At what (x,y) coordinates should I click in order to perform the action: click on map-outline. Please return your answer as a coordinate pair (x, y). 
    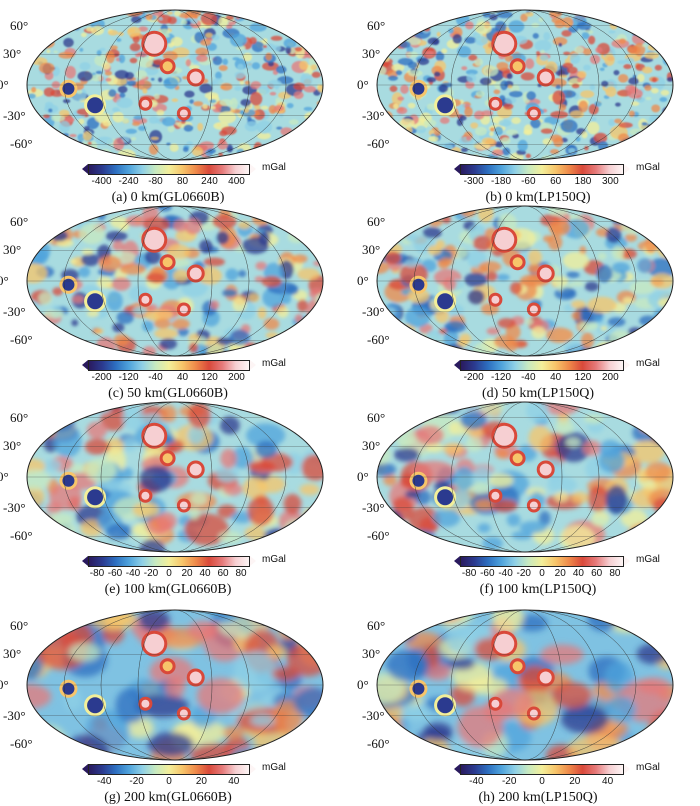
    Looking at the image, I should click on (175, 477).